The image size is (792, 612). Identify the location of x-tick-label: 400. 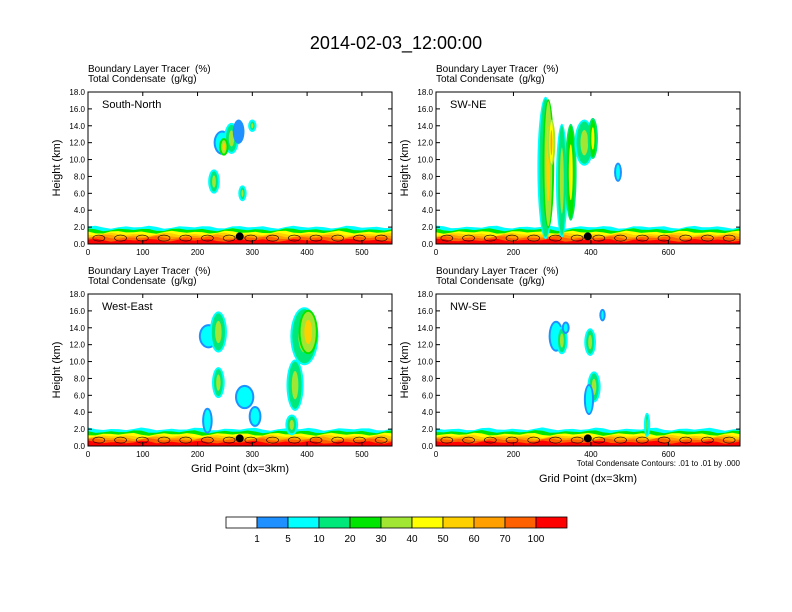
(307, 454).